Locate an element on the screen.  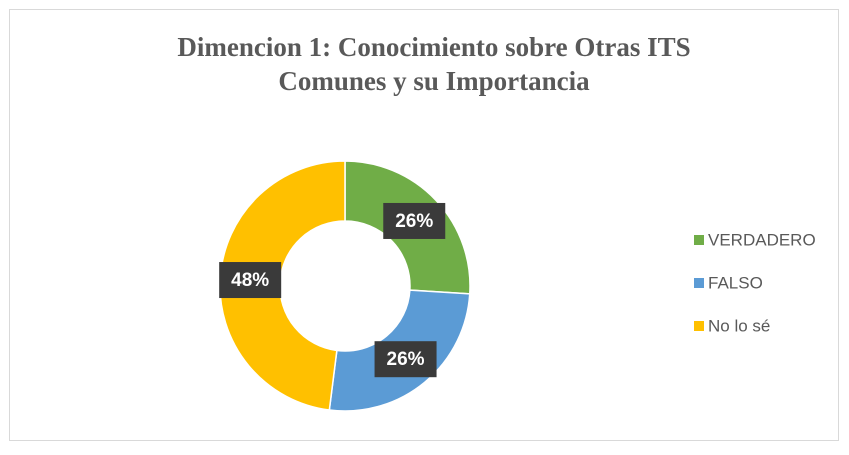
slice is located at coordinates (282, 285).